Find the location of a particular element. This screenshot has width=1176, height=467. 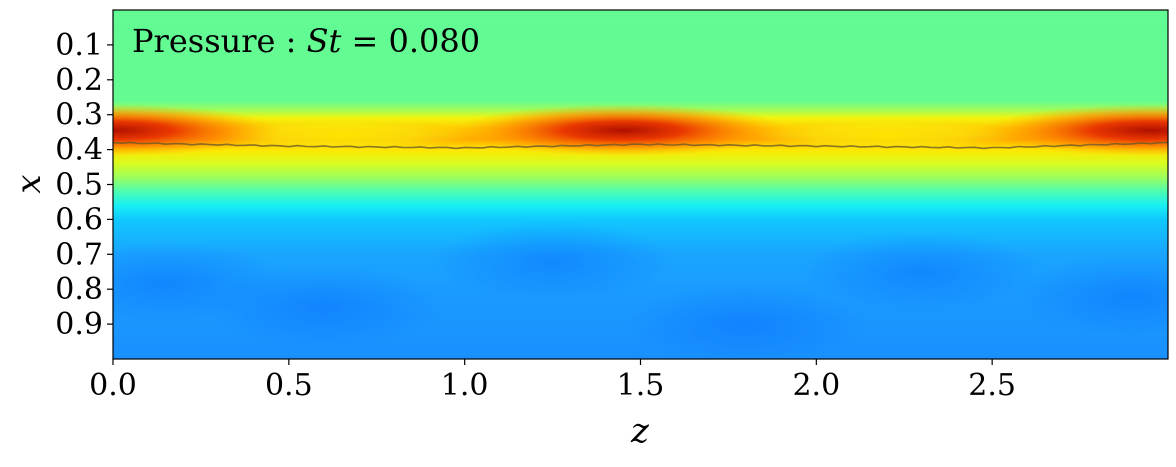

x-axis-label: z is located at coordinates (640, 431).